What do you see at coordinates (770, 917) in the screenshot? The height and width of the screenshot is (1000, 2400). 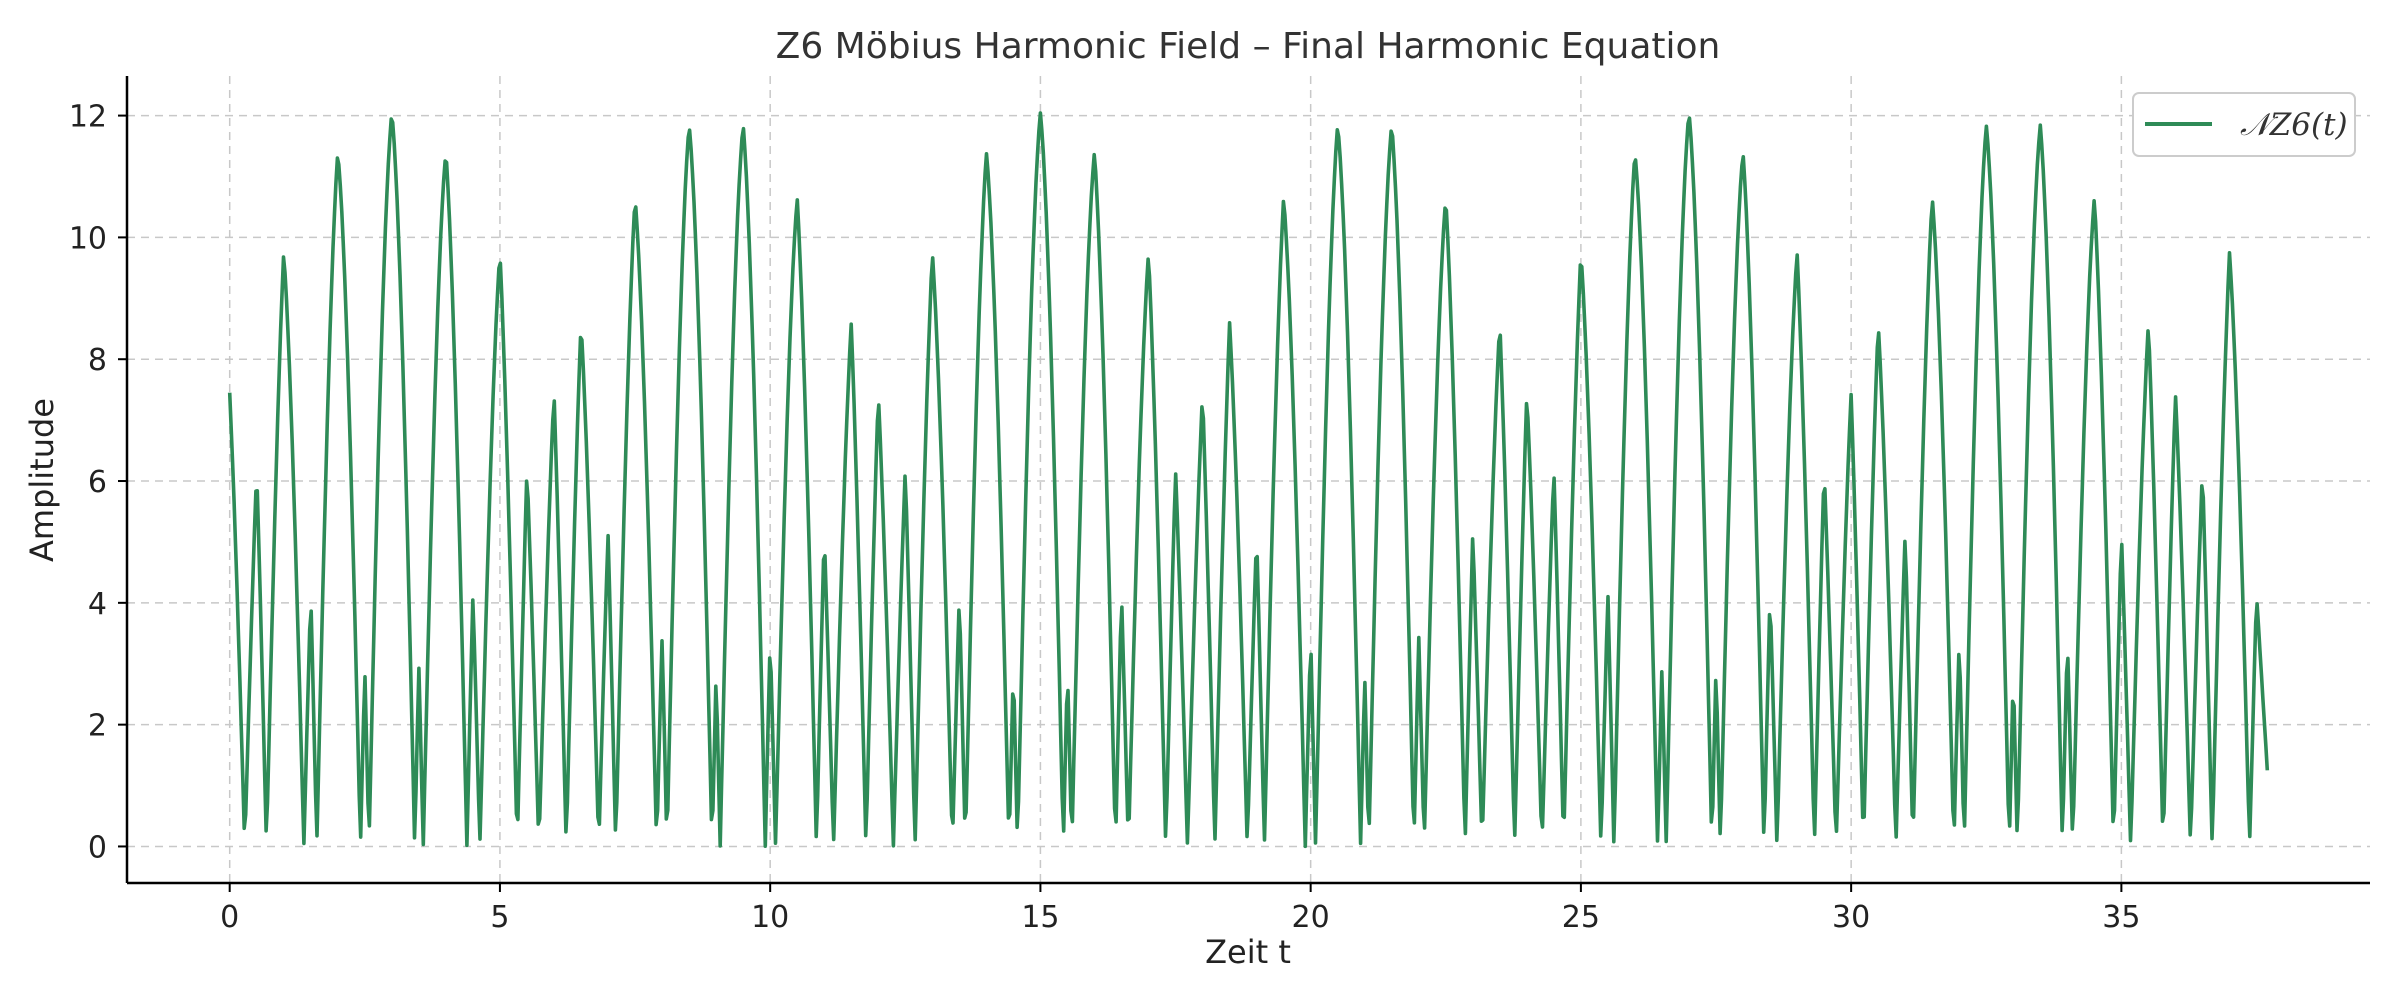 I see `x-tick-label: 10` at bounding box center [770, 917].